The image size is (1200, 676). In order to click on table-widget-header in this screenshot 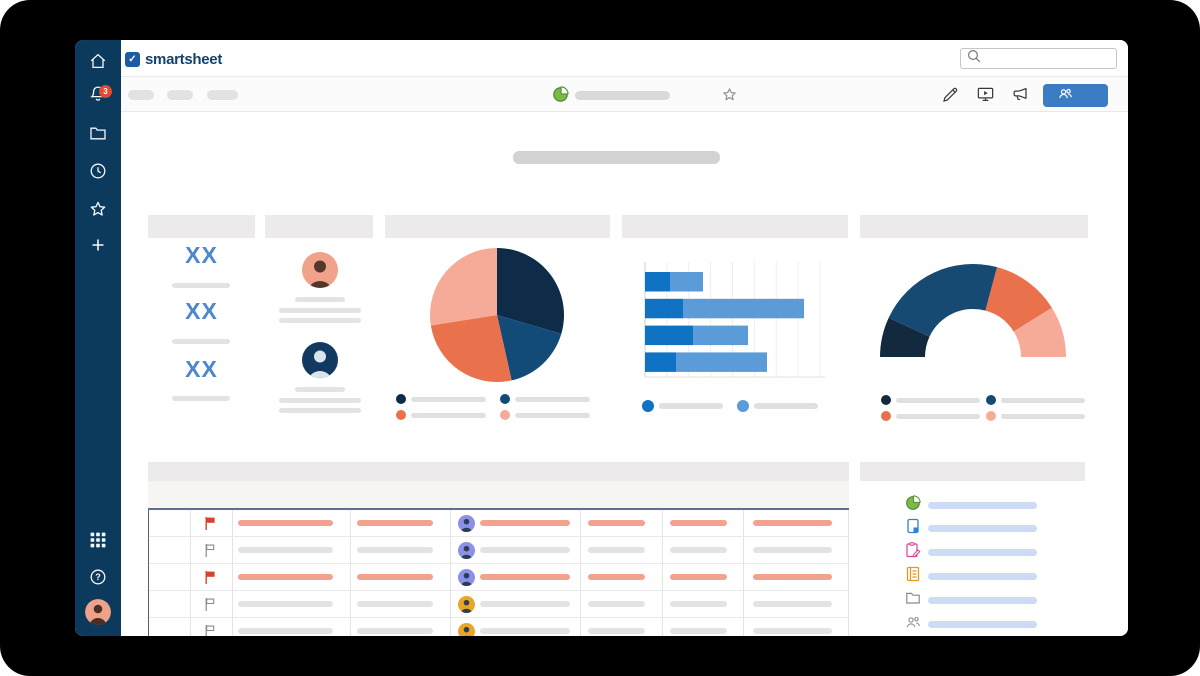, I will do `click(498, 471)`.